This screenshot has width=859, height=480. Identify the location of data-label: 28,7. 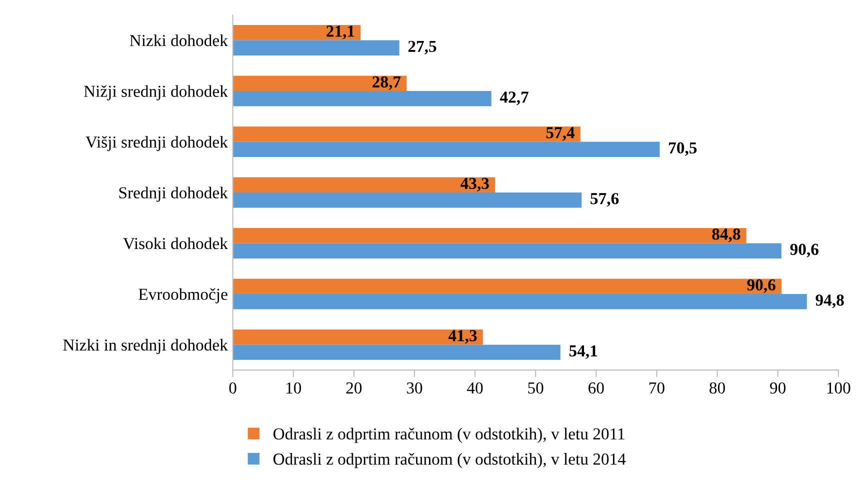
(386, 83).